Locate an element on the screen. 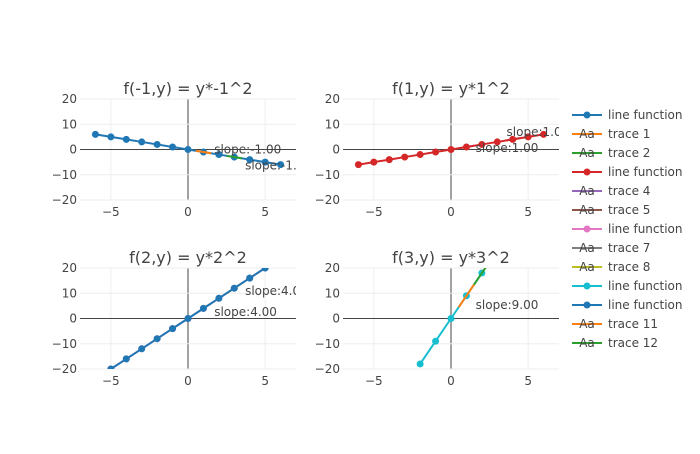 The image size is (700, 454). legend-item: Aa trace 1 is located at coordinates (611, 134).